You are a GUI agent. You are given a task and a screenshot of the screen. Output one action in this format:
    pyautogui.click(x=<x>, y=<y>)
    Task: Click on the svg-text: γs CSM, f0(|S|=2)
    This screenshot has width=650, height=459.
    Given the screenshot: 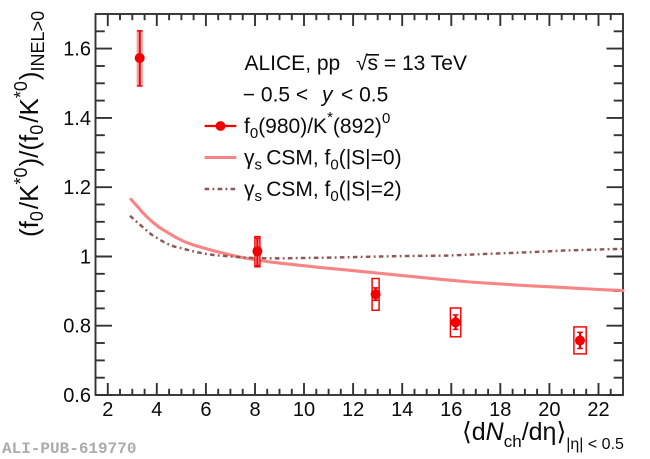 What is the action you would take?
    pyautogui.click(x=323, y=191)
    